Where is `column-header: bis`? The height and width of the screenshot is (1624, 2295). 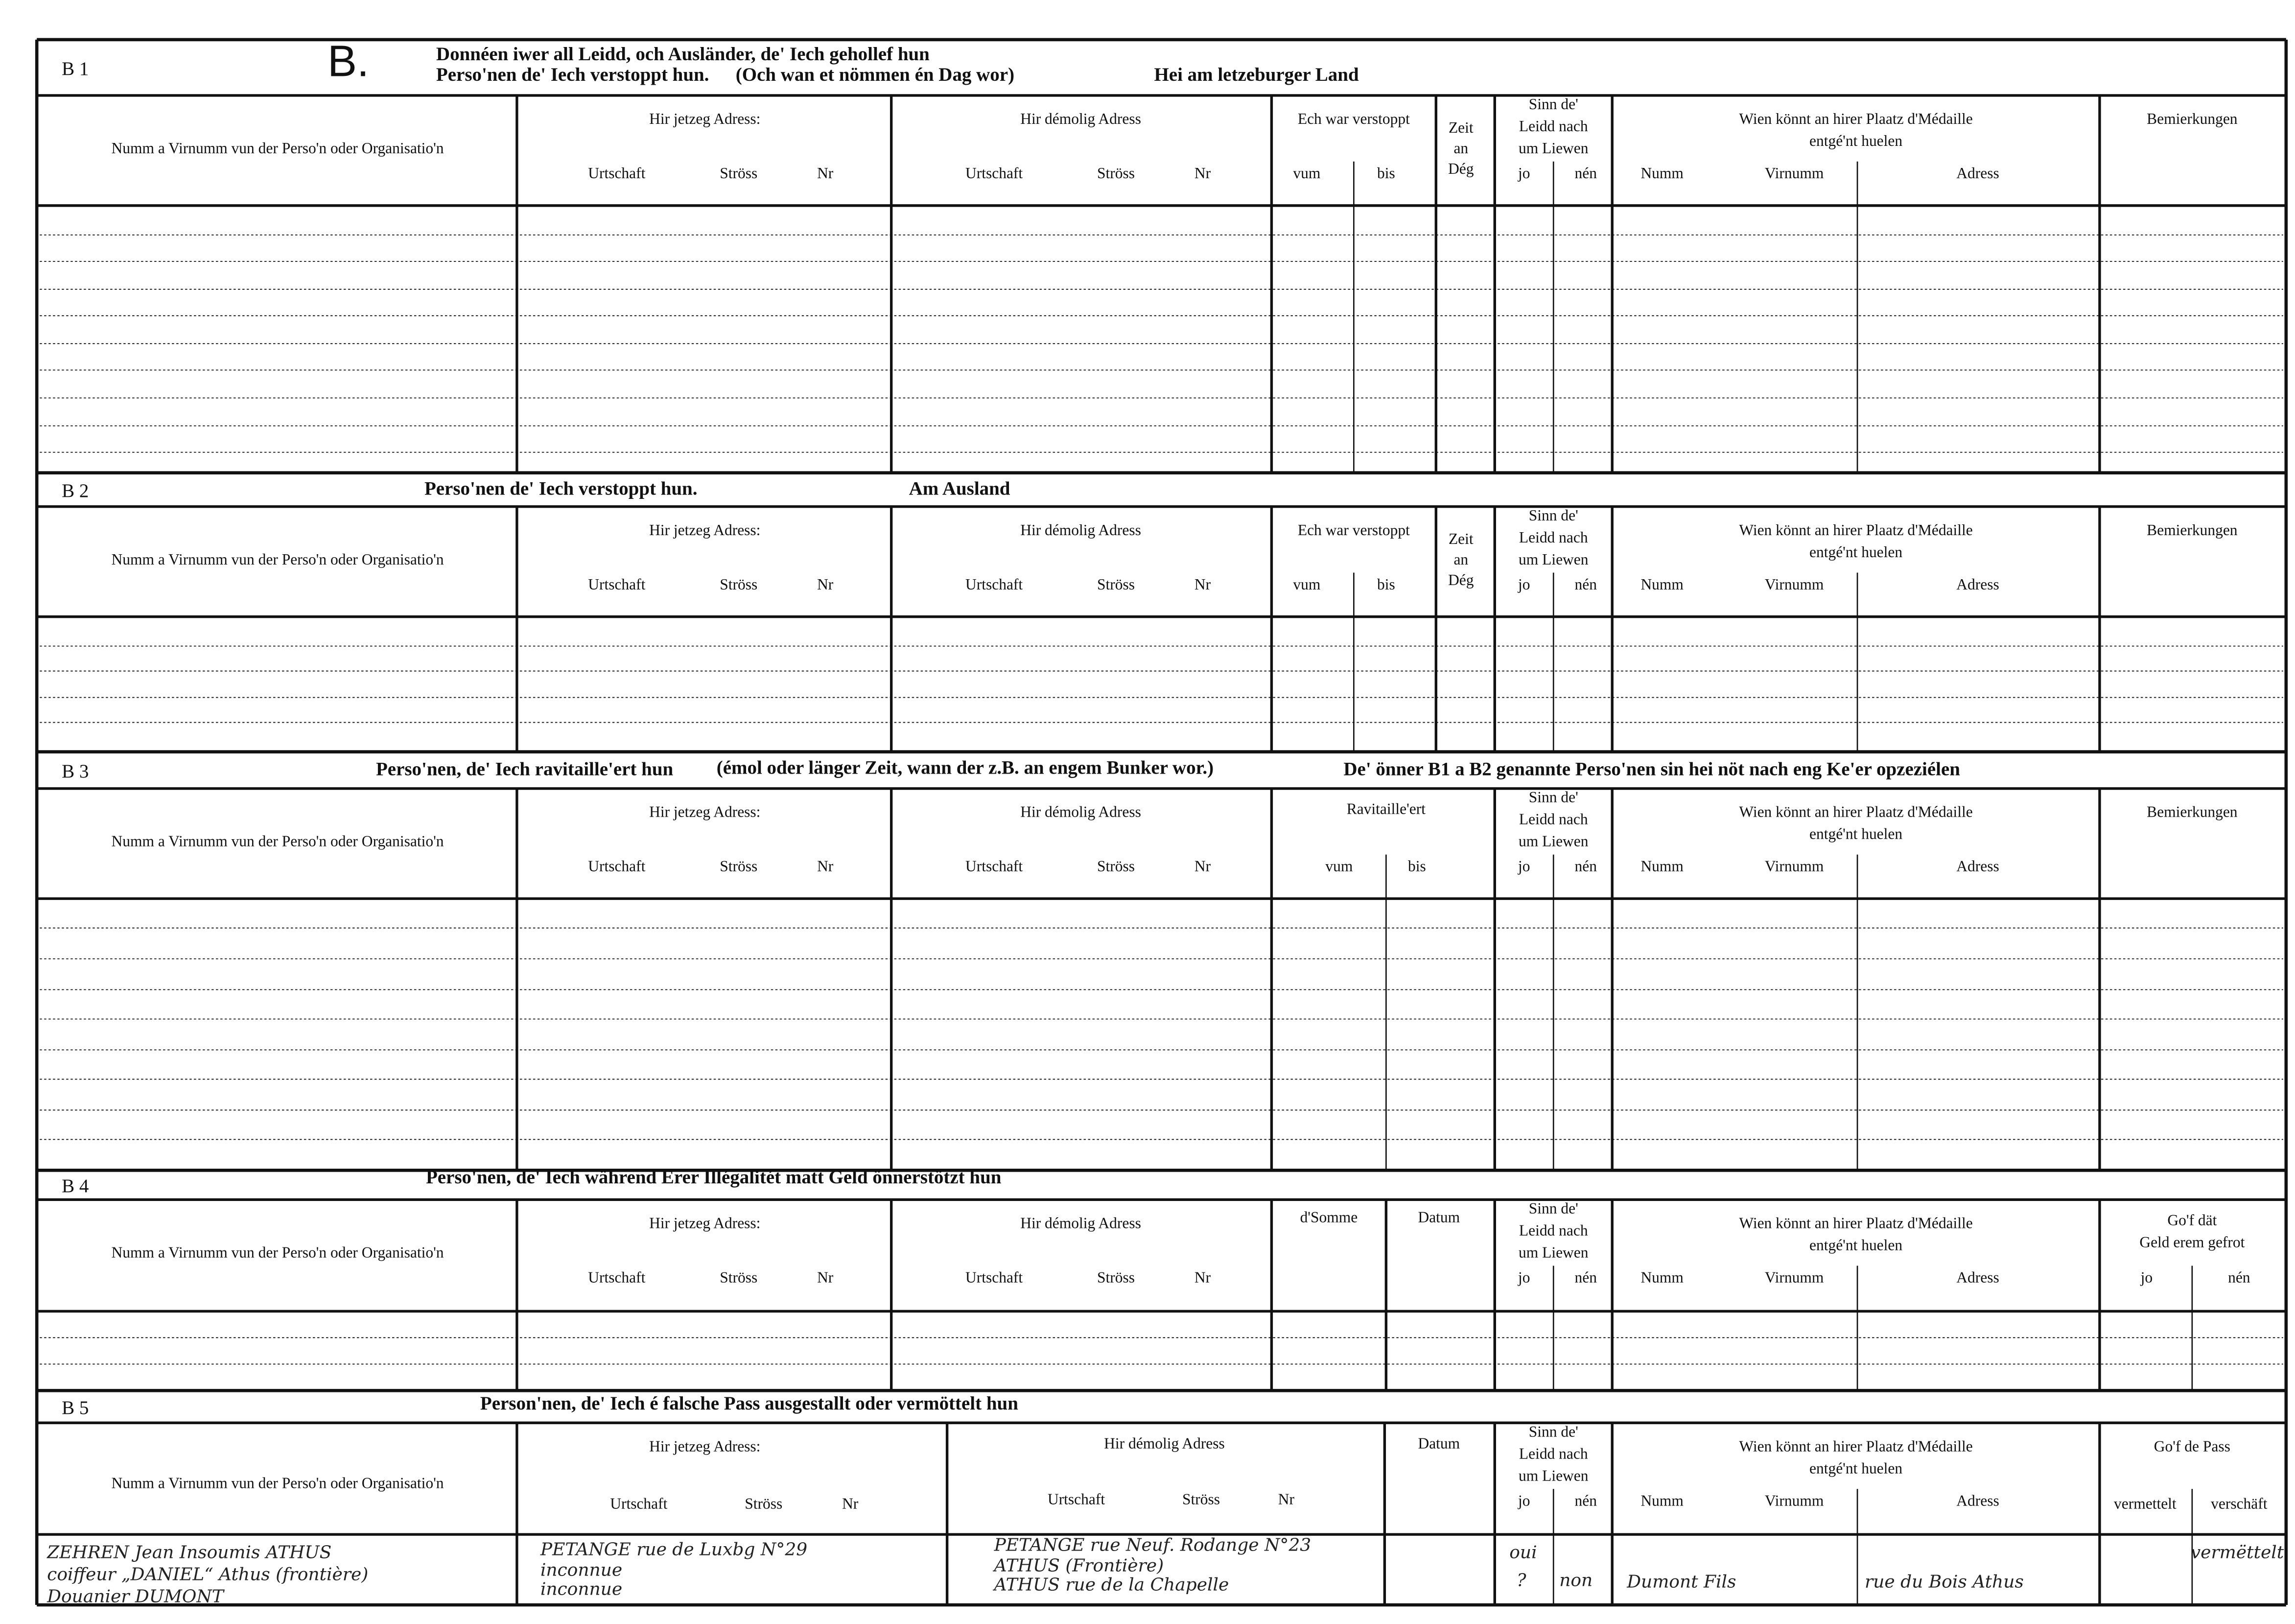
column-header: bis is located at coordinates (1386, 584).